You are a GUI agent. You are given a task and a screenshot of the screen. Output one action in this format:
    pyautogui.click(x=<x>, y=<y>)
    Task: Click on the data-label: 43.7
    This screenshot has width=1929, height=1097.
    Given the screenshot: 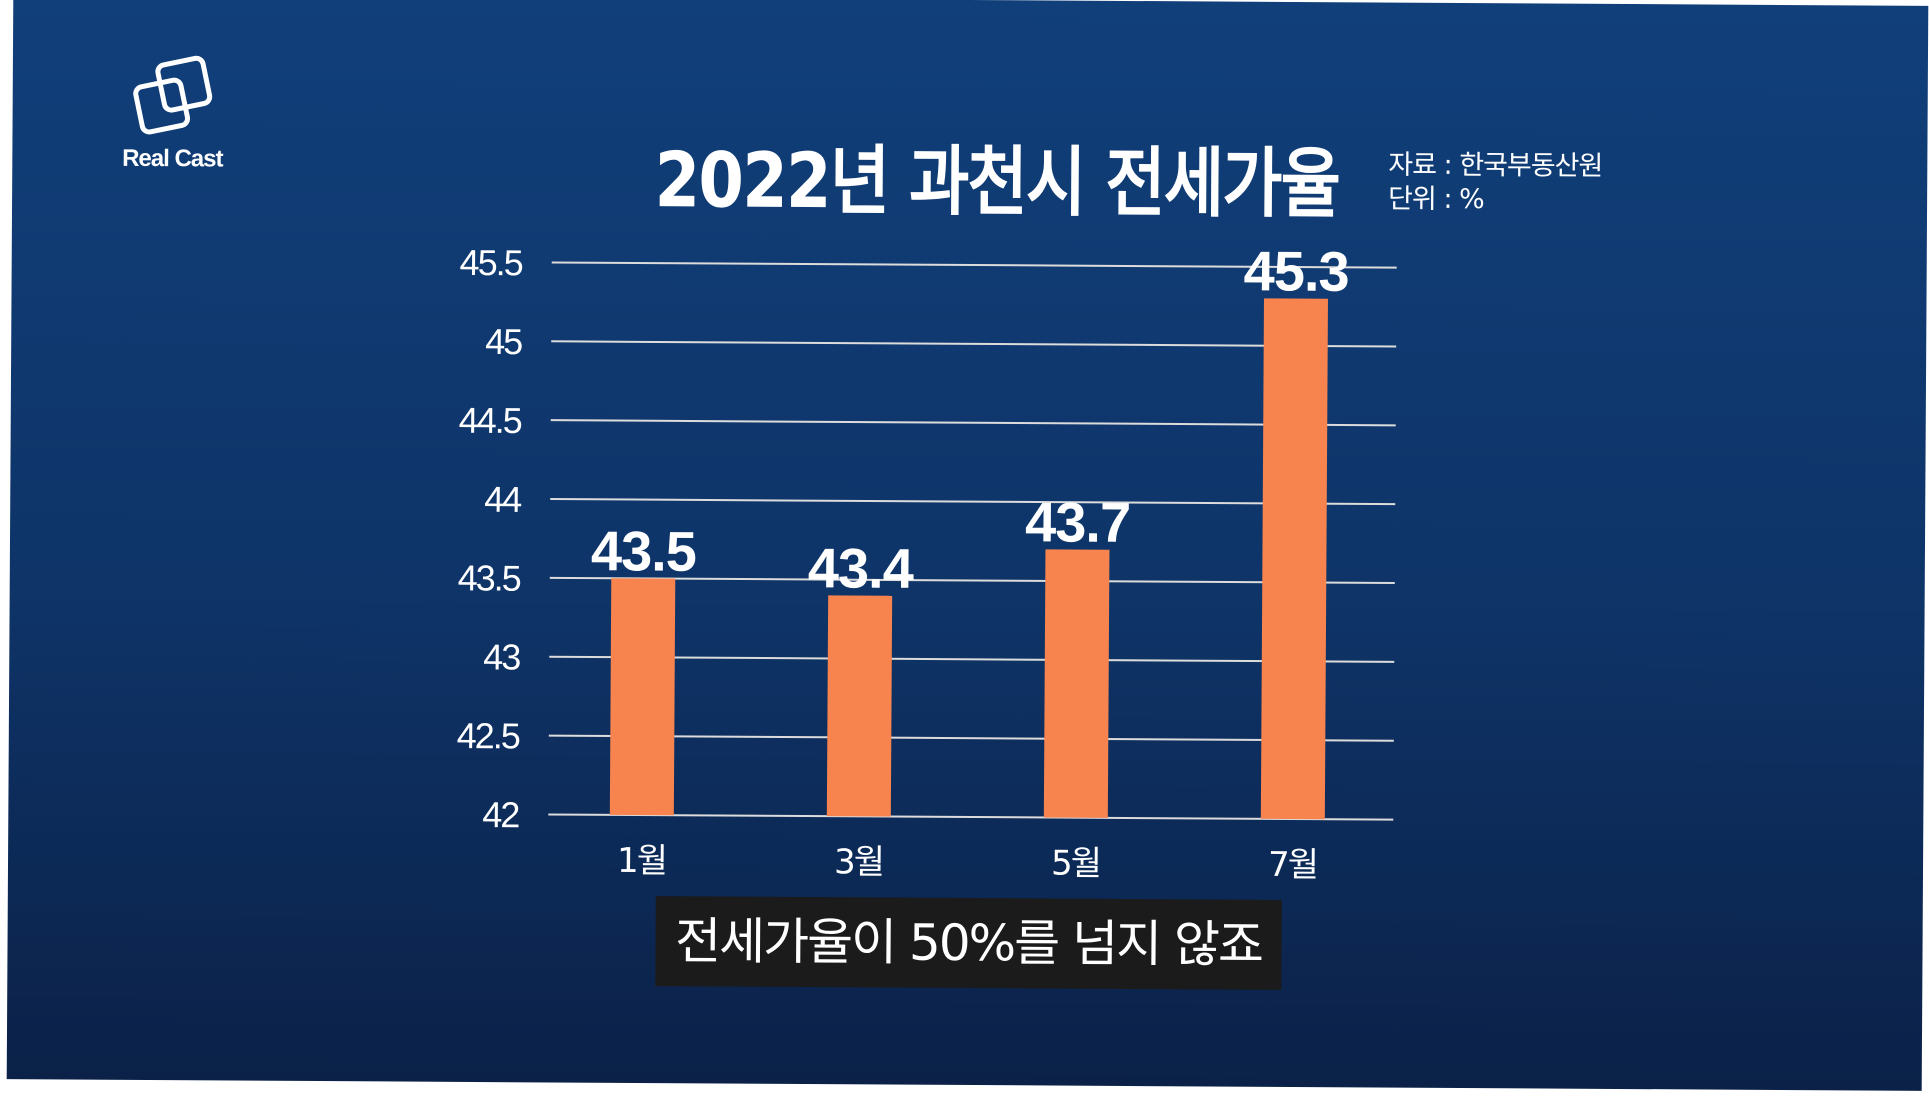 What is the action you would take?
    pyautogui.click(x=1077, y=522)
    